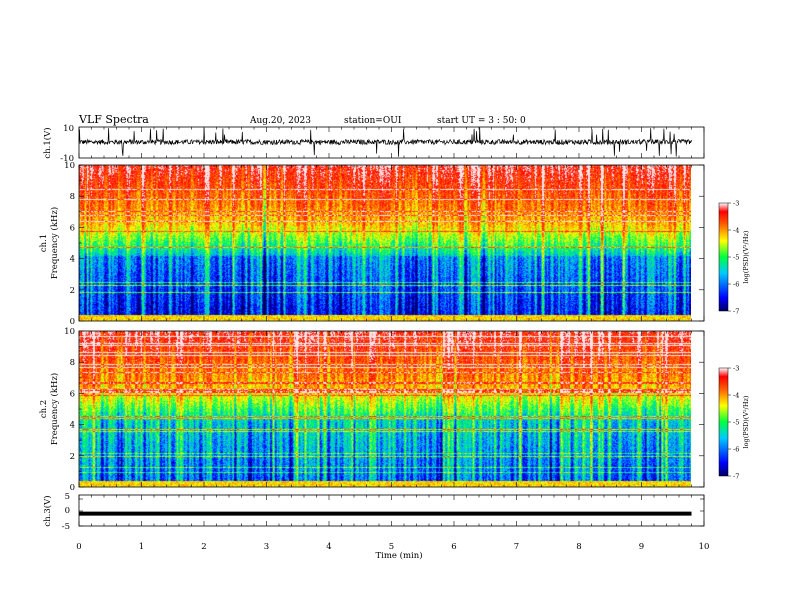 The width and height of the screenshot is (792, 616). What do you see at coordinates (280, 121) in the screenshot?
I see `date-label: Aug.20, 2023` at bounding box center [280, 121].